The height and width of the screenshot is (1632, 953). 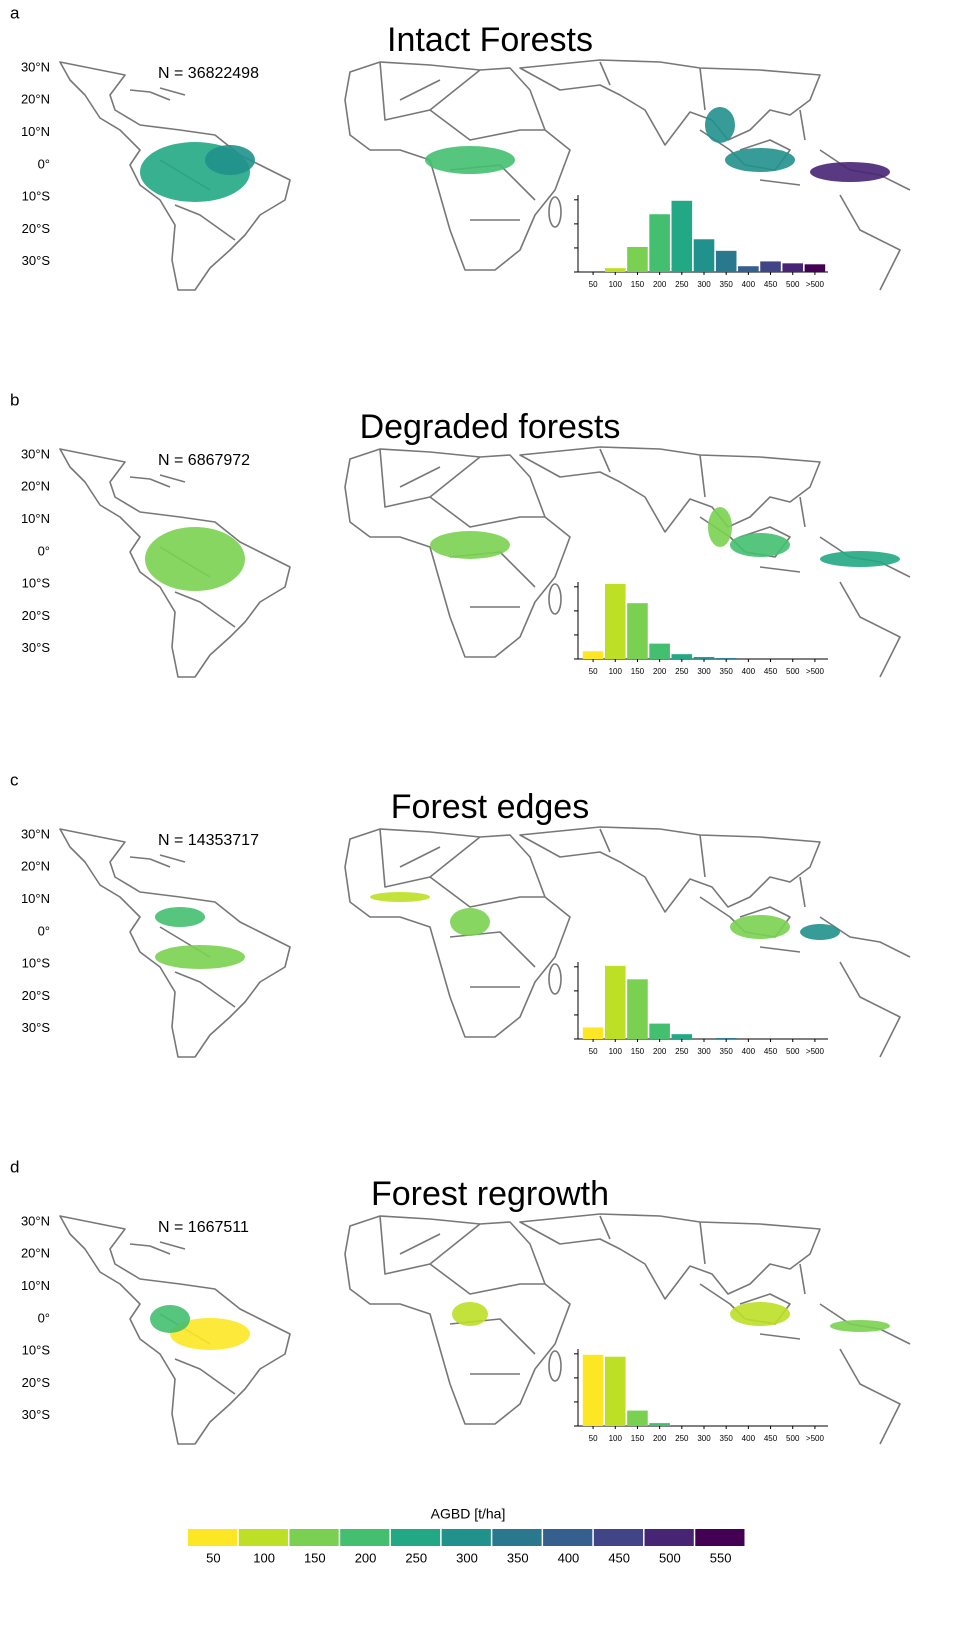 I want to click on colorbar-tick-label: 100, so click(x=264, y=1557).